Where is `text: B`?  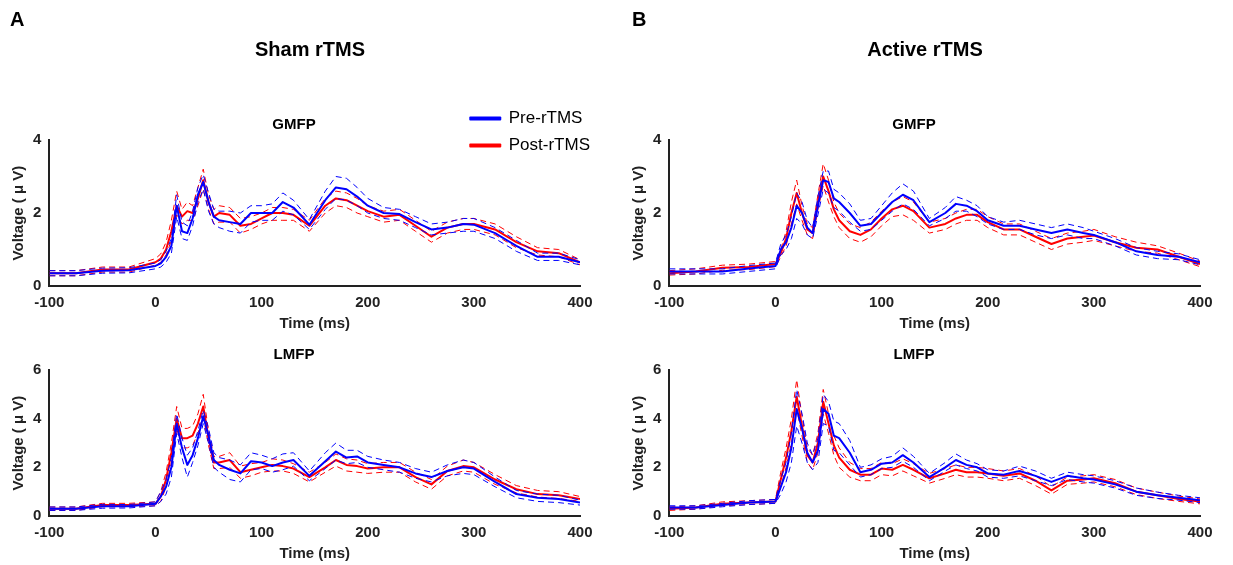 text: B is located at coordinates (639, 19).